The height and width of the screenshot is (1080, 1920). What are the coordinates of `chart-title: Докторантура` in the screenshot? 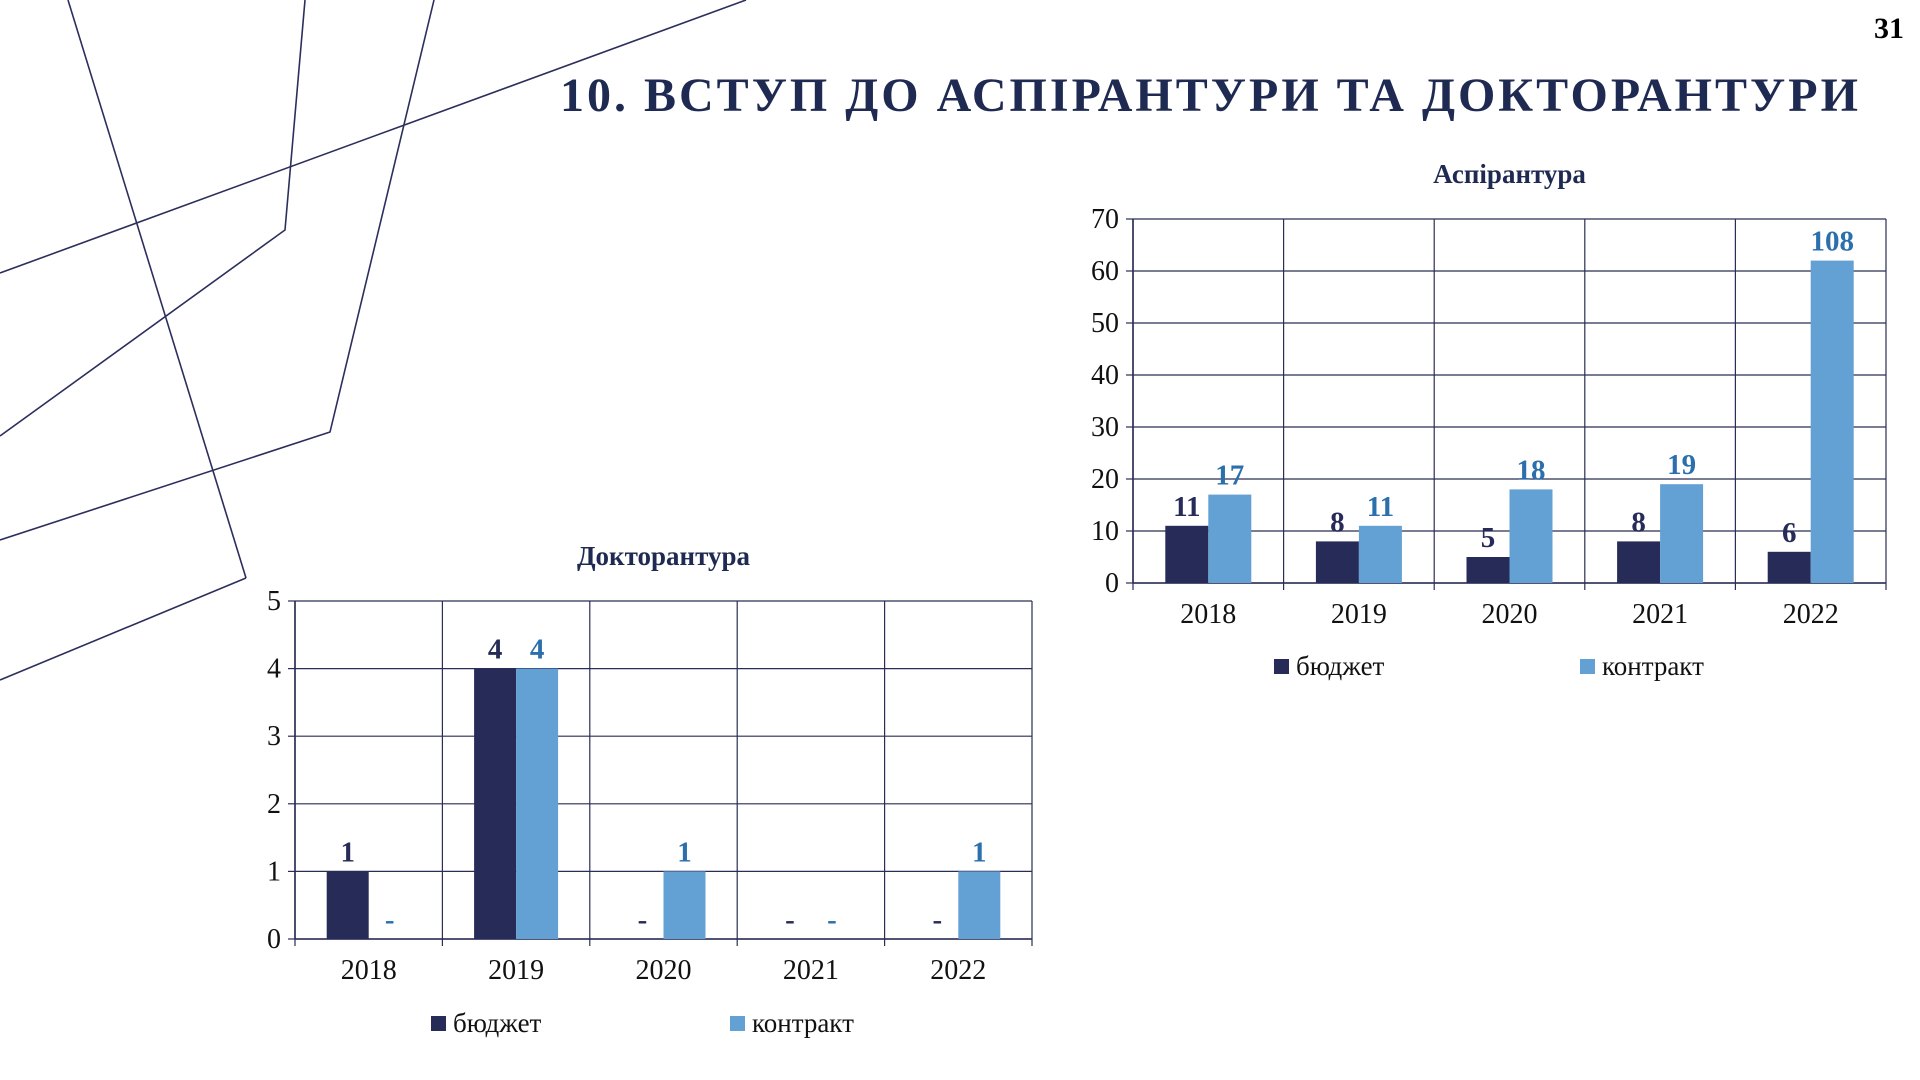 It's located at (664, 556).